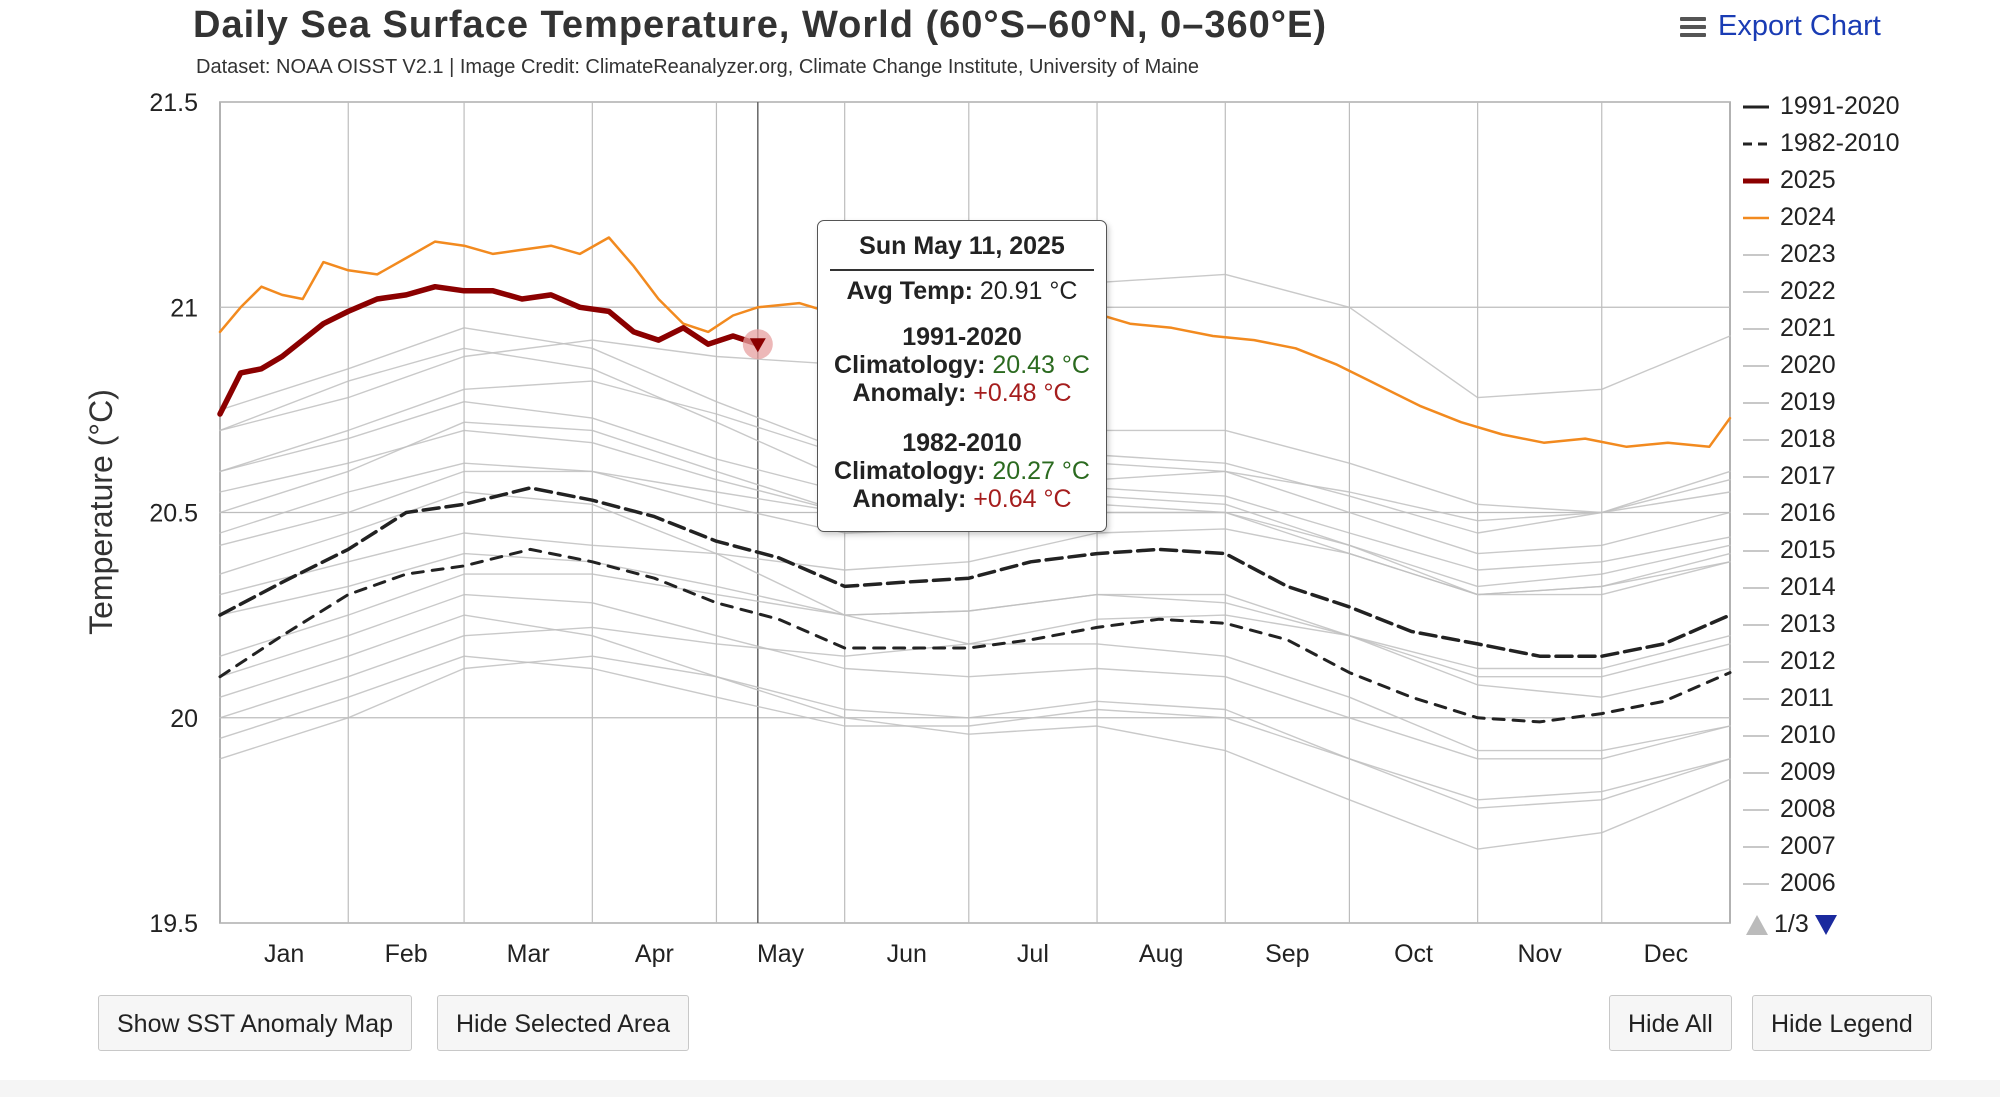  I want to click on show-sst-anomaly-map-button: Show SST Anomaly Map, so click(255, 1023).